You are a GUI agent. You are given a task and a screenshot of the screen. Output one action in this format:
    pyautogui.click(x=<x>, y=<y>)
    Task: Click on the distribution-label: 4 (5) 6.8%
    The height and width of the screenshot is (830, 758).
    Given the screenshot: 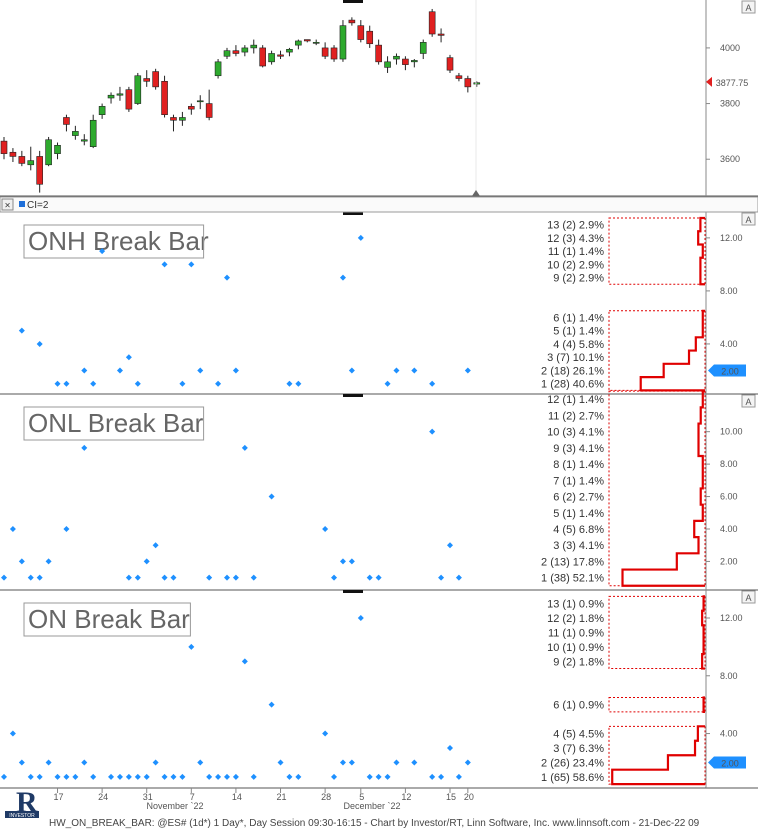 What is the action you would take?
    pyautogui.click(x=578, y=530)
    